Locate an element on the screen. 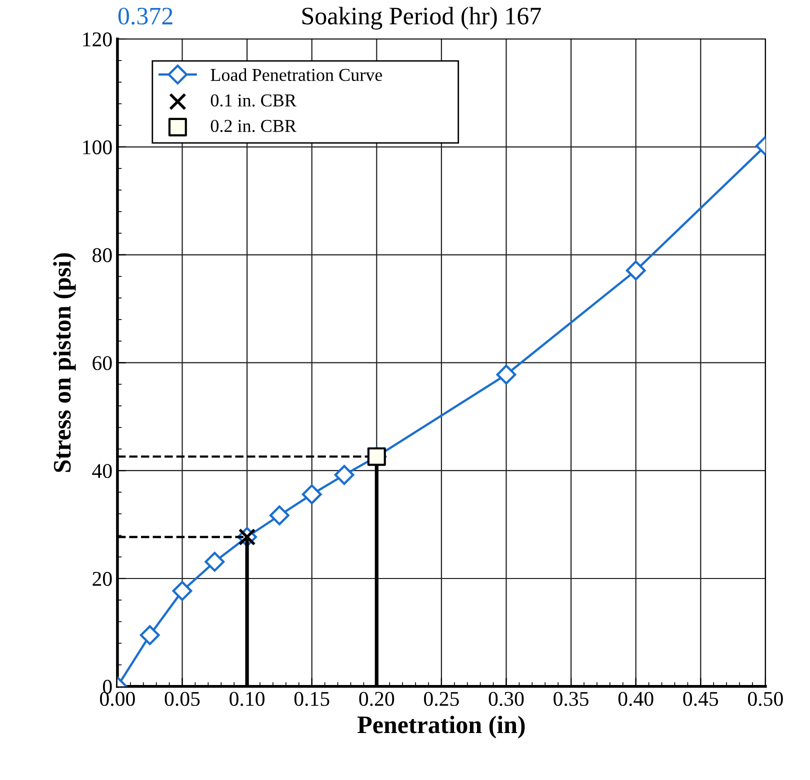 The height and width of the screenshot is (780, 810). y-tick-label: 40 is located at coordinates (102, 471).